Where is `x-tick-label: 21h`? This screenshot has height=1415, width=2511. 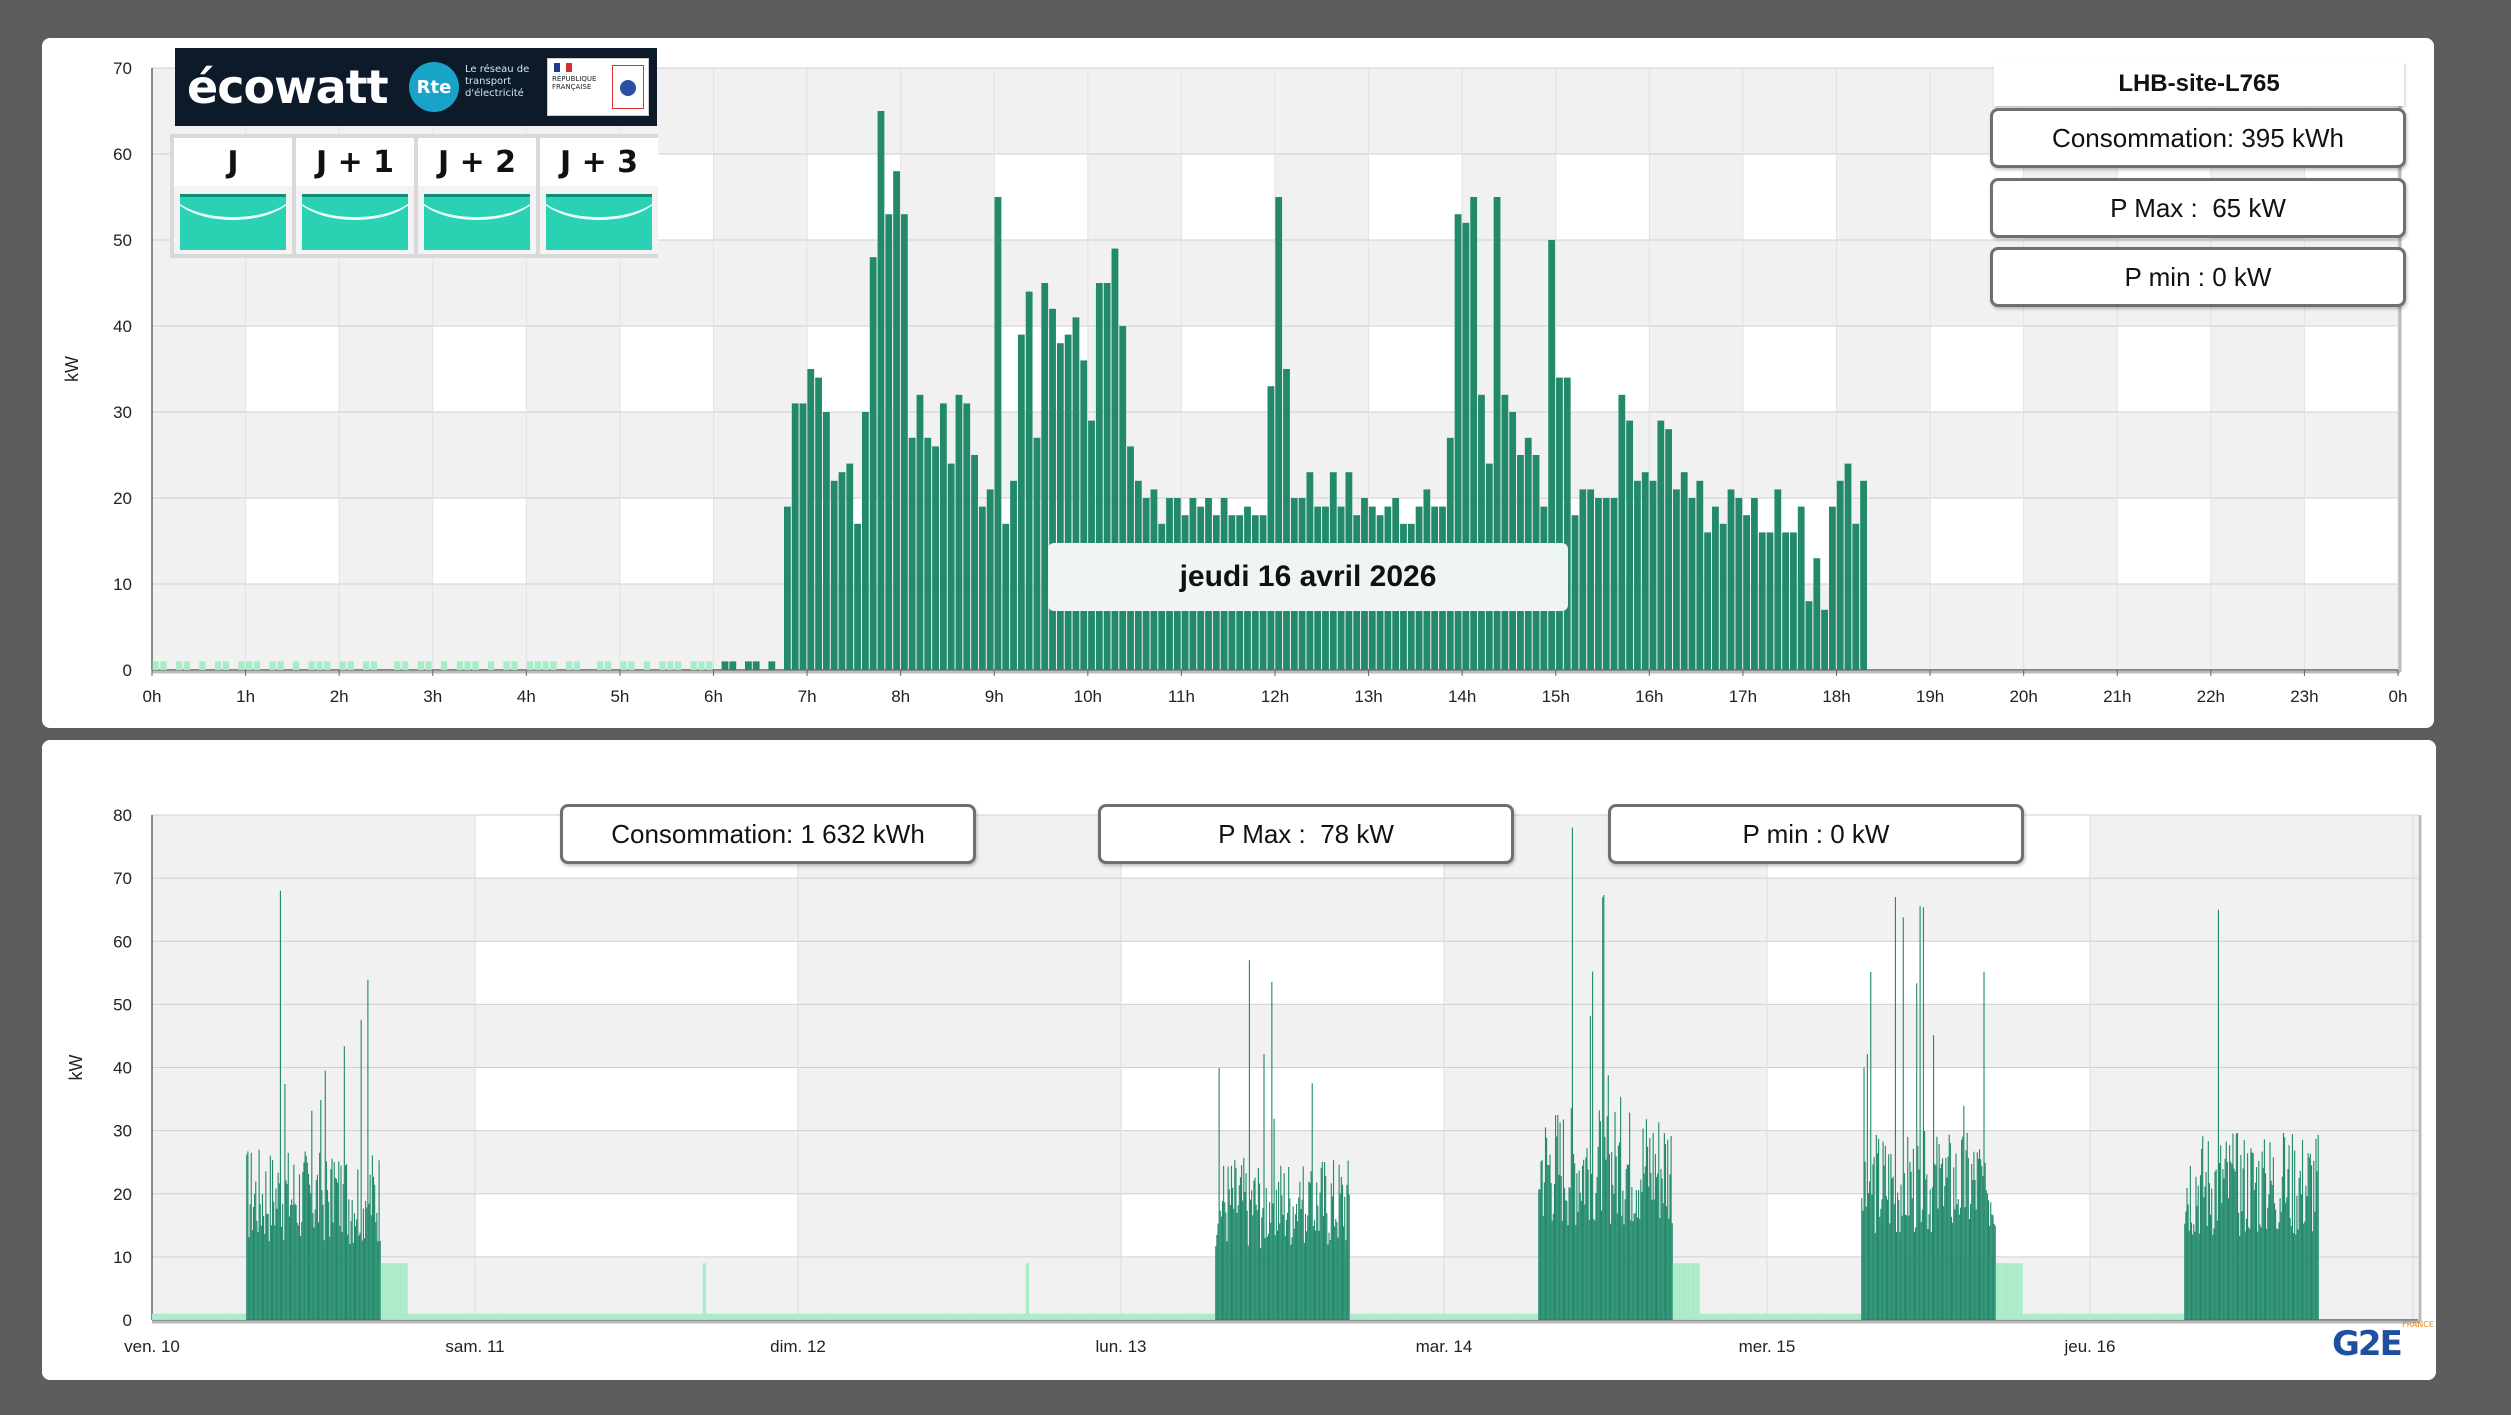
x-tick-label: 21h is located at coordinates (2117, 696).